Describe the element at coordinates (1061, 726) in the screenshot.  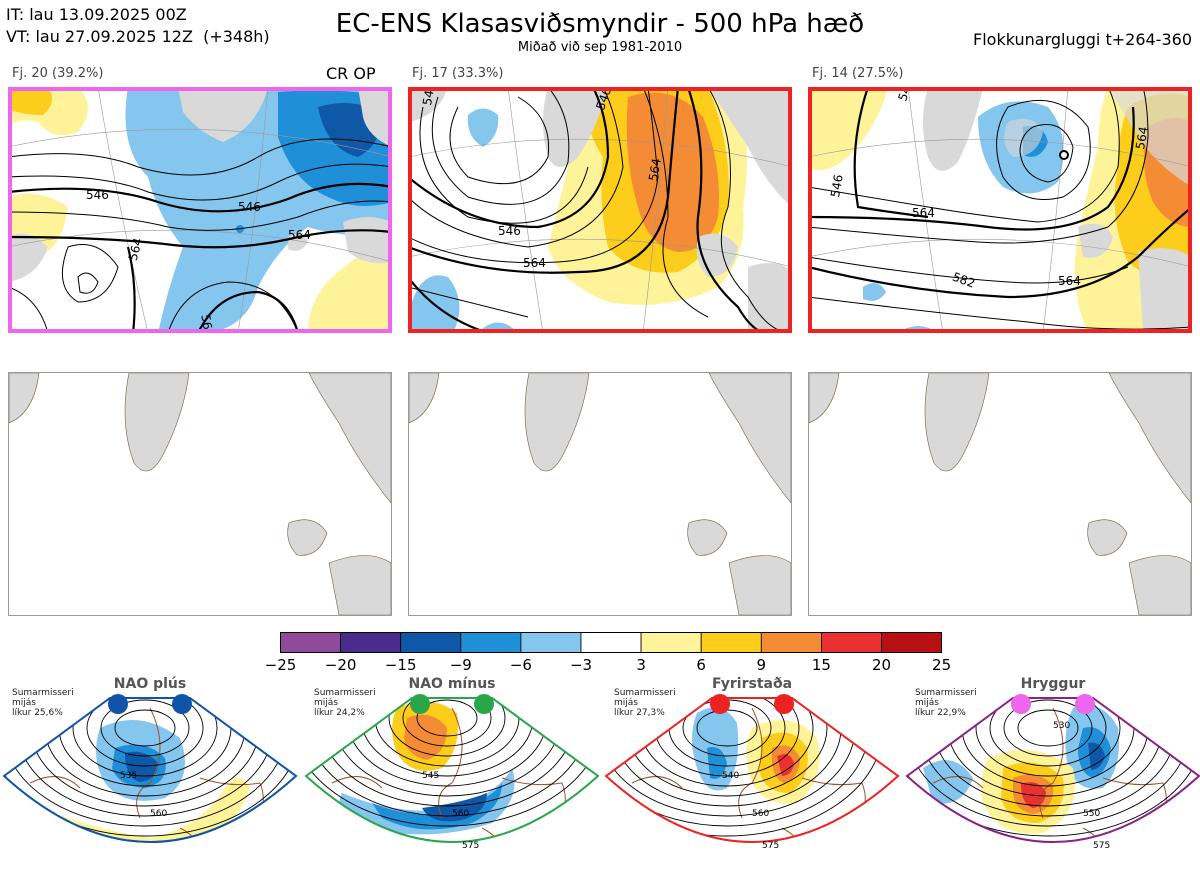
I see `contour-label: 530` at that location.